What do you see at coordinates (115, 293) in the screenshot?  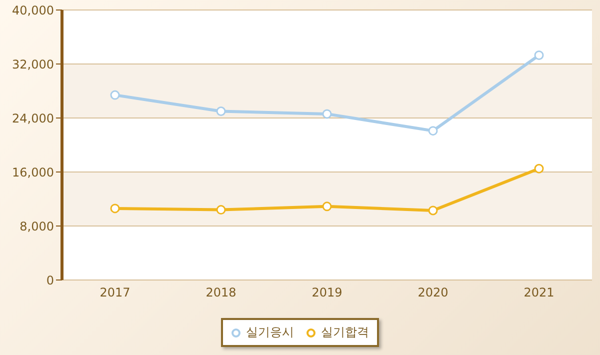 I see `x-tick-label: 2017` at bounding box center [115, 293].